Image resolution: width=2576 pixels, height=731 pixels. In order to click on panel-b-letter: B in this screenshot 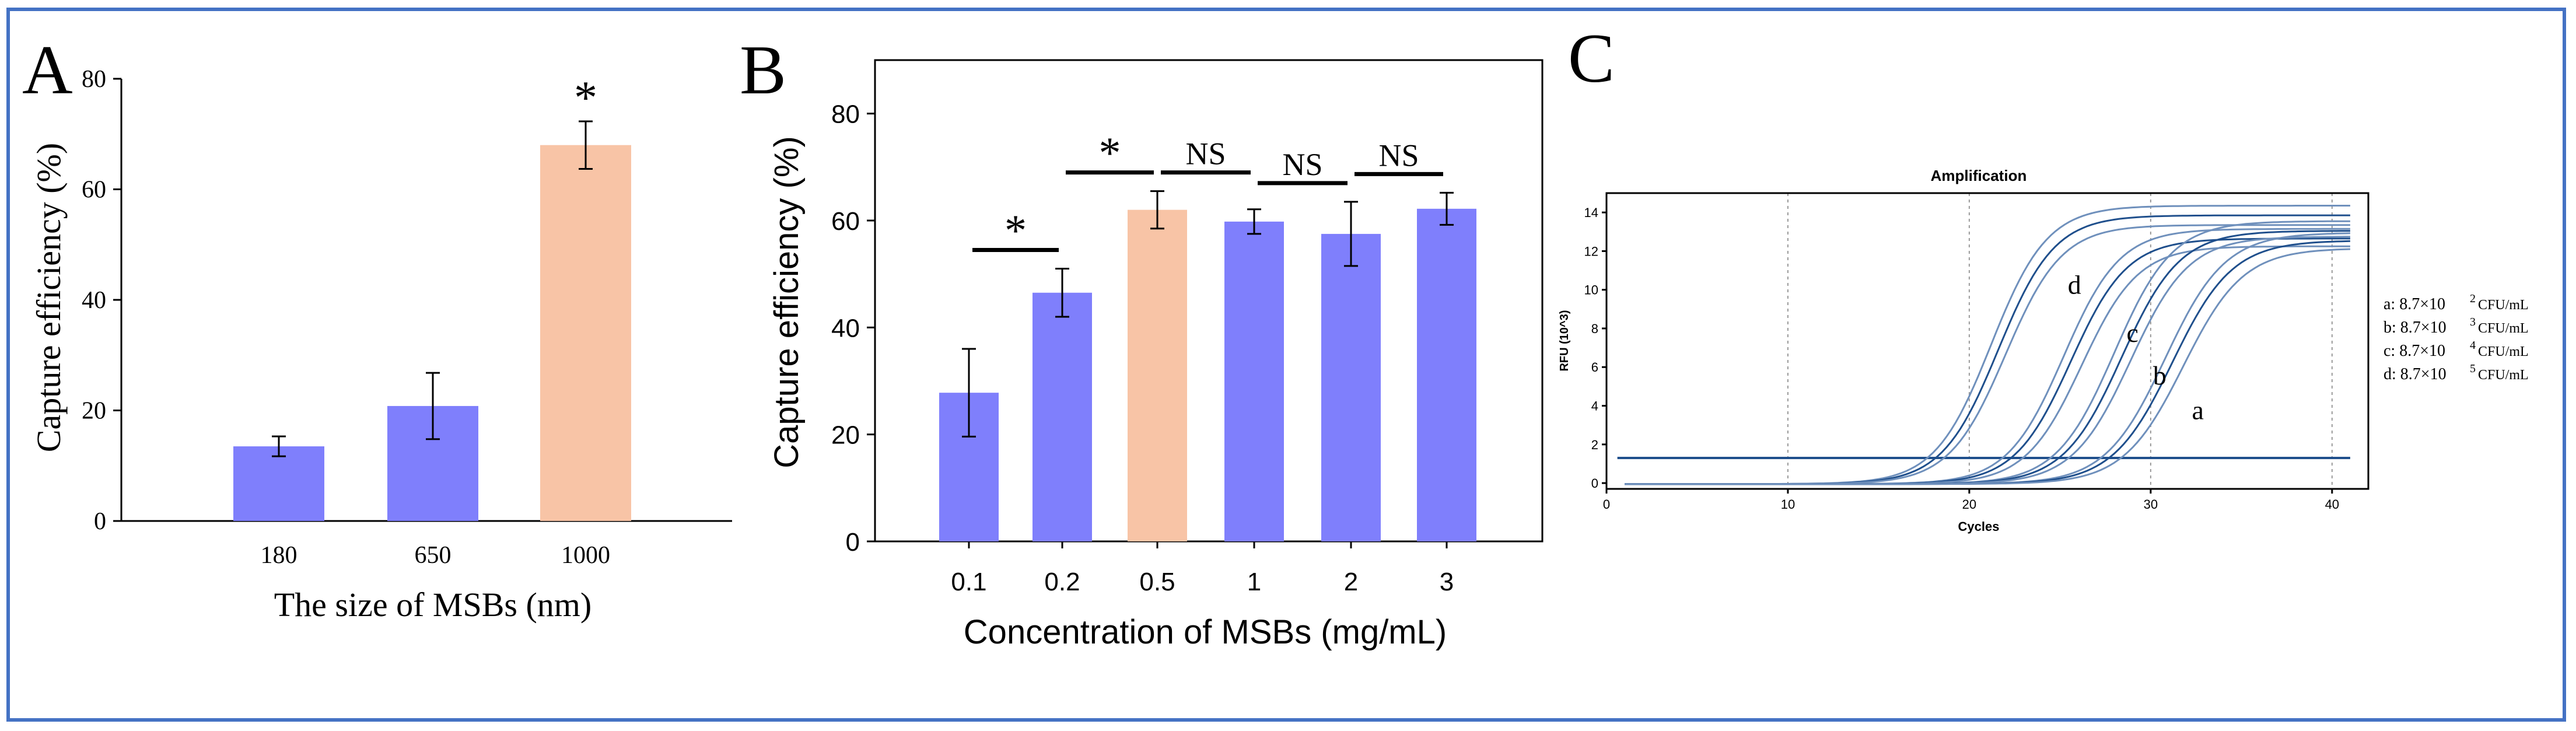, I will do `click(763, 70)`.